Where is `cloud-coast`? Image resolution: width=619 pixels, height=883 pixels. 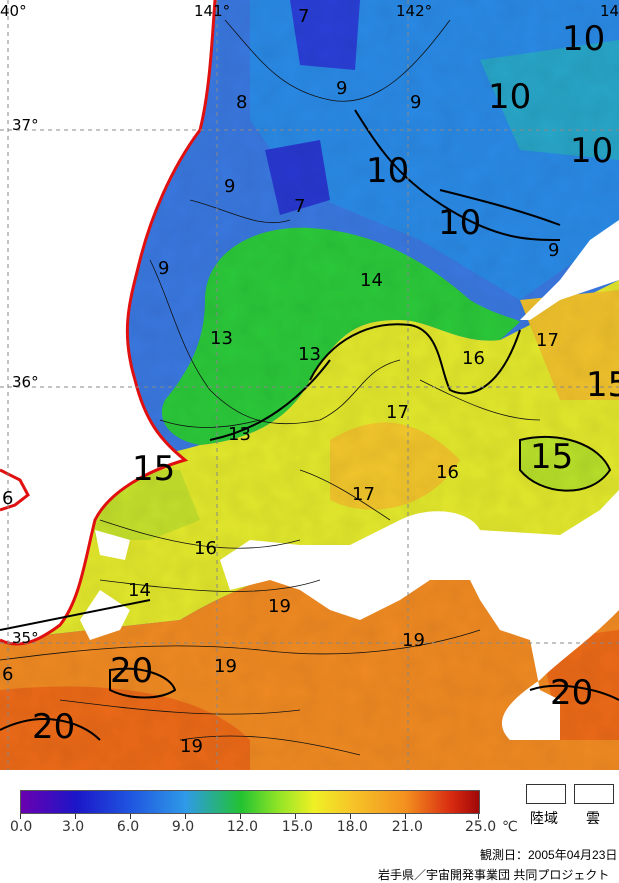 cloud-coast is located at coordinates (112, 545).